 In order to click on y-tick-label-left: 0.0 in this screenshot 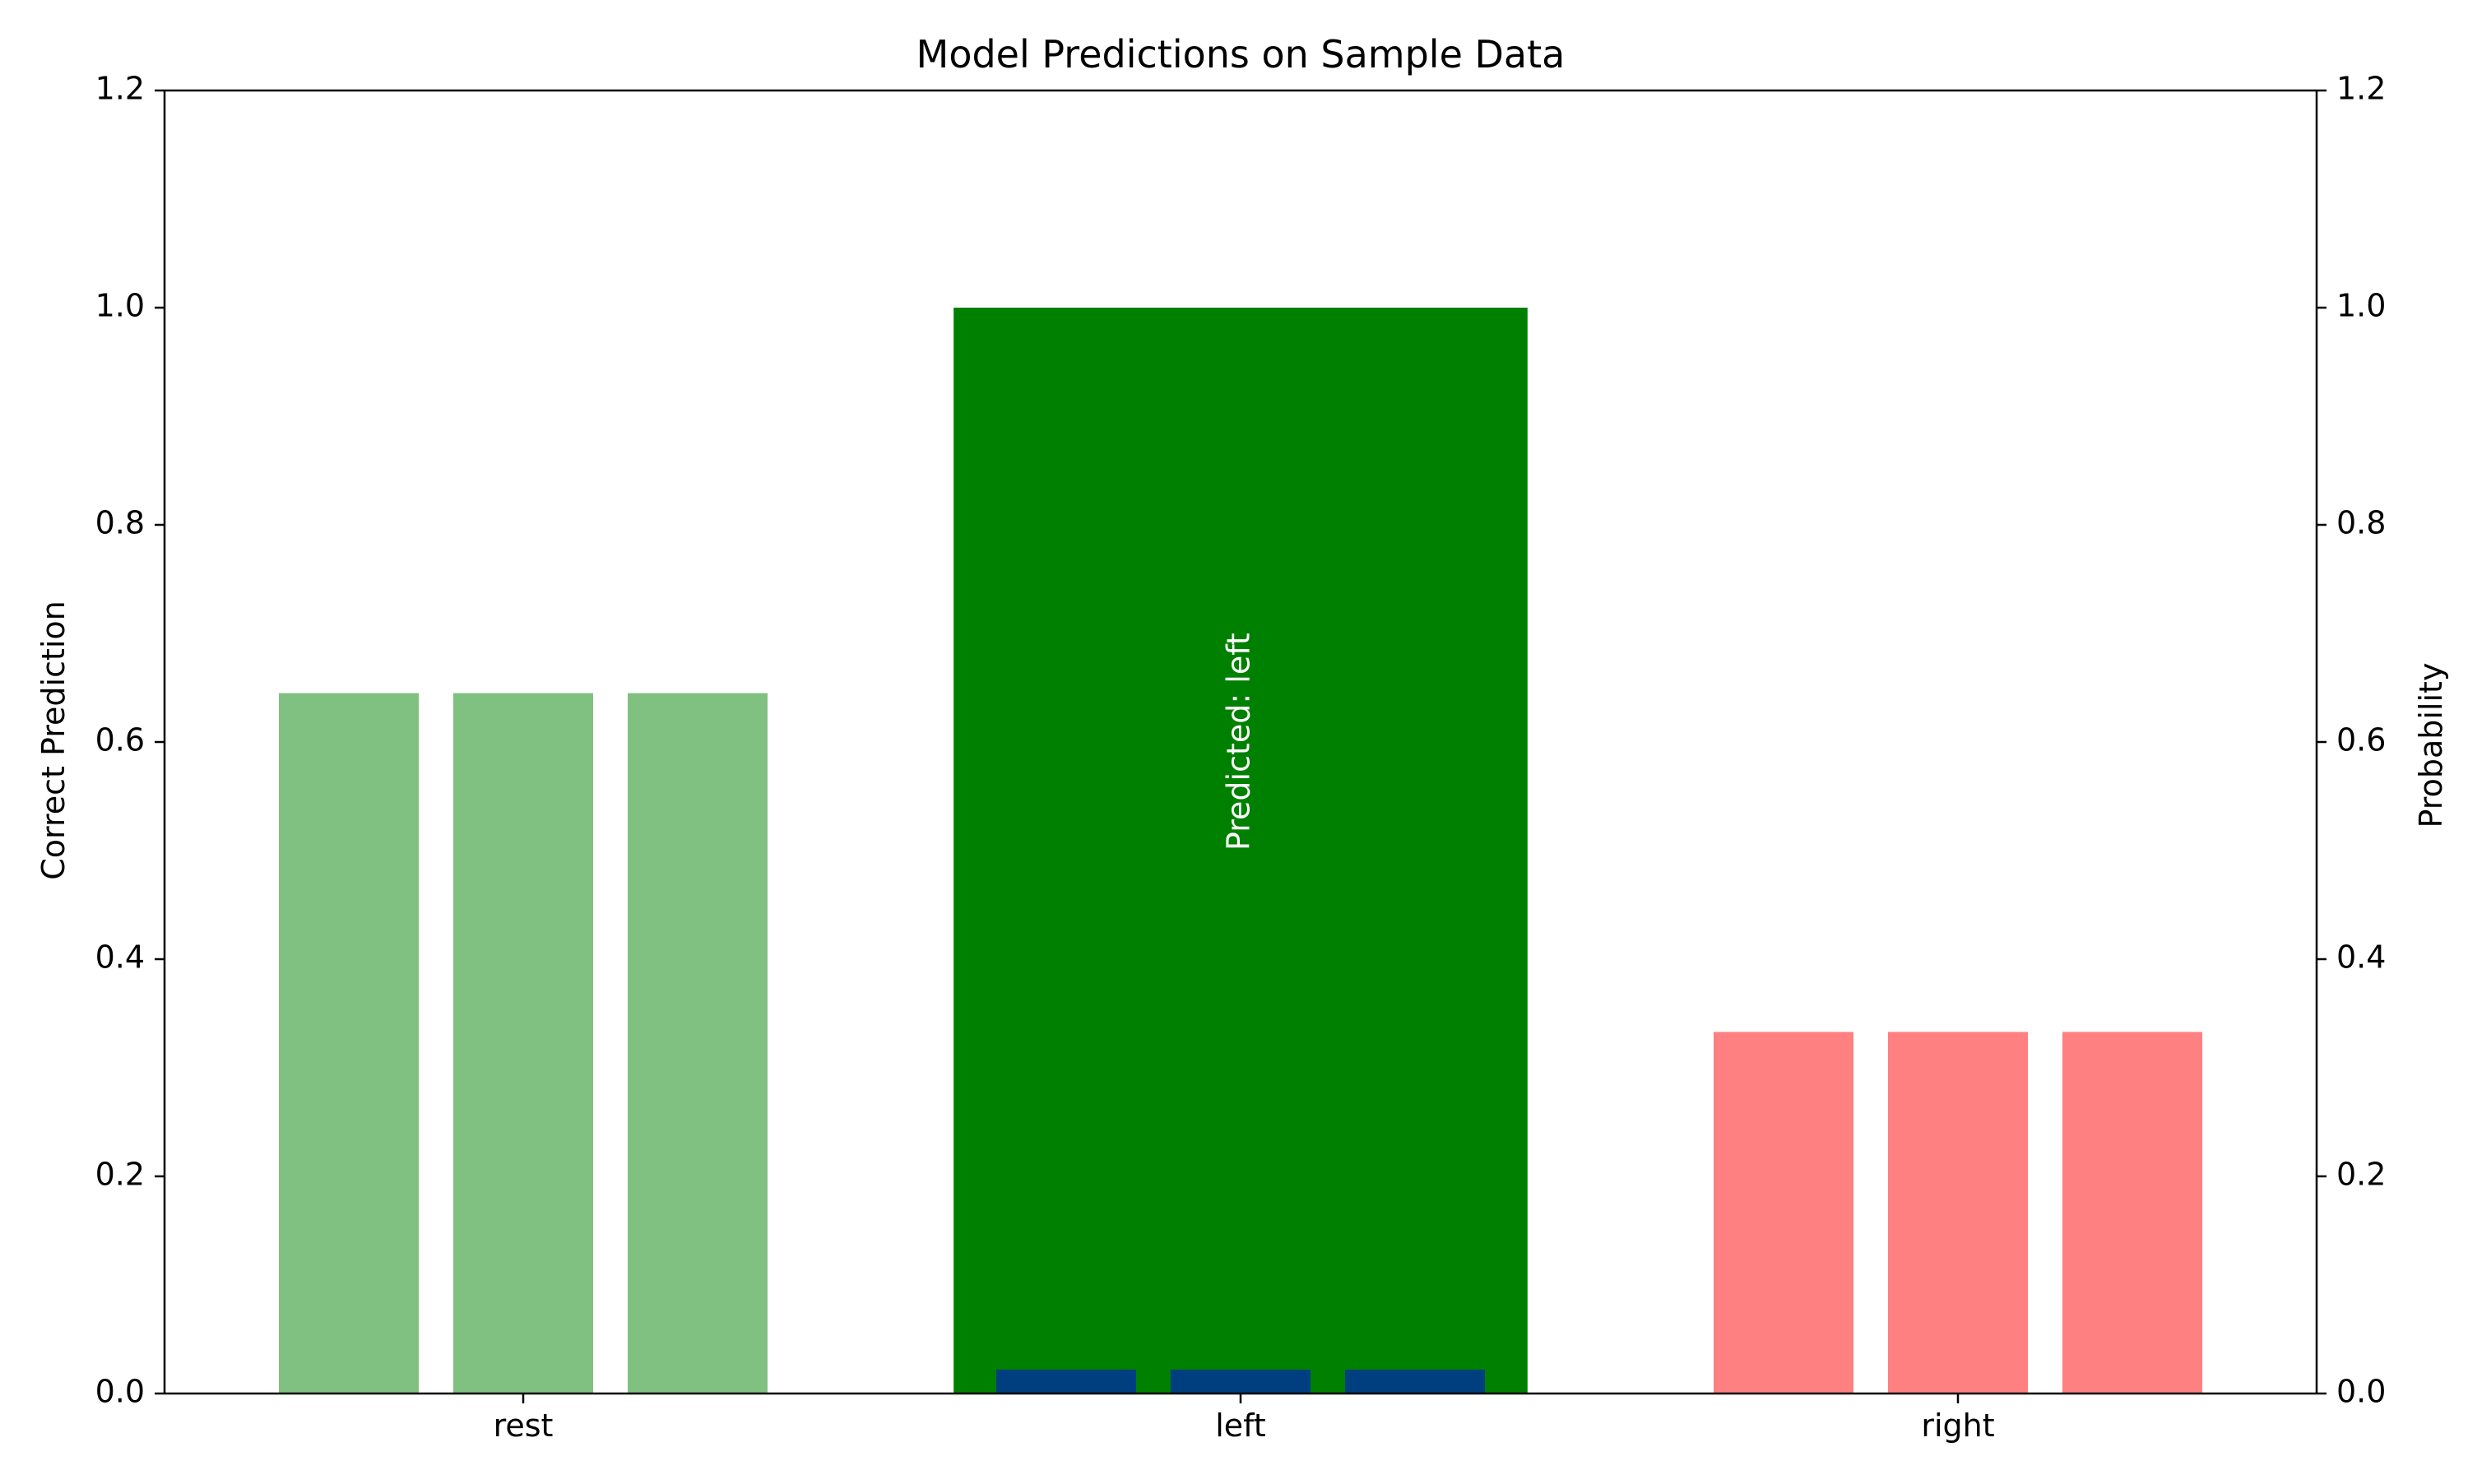, I will do `click(120, 1392)`.